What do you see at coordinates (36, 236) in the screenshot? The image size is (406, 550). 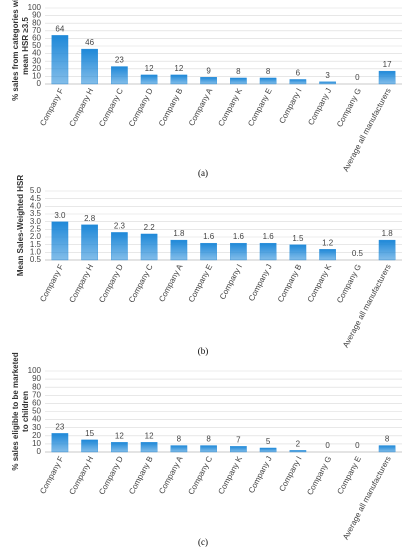 I see `y-tick-label: 2.0` at bounding box center [36, 236].